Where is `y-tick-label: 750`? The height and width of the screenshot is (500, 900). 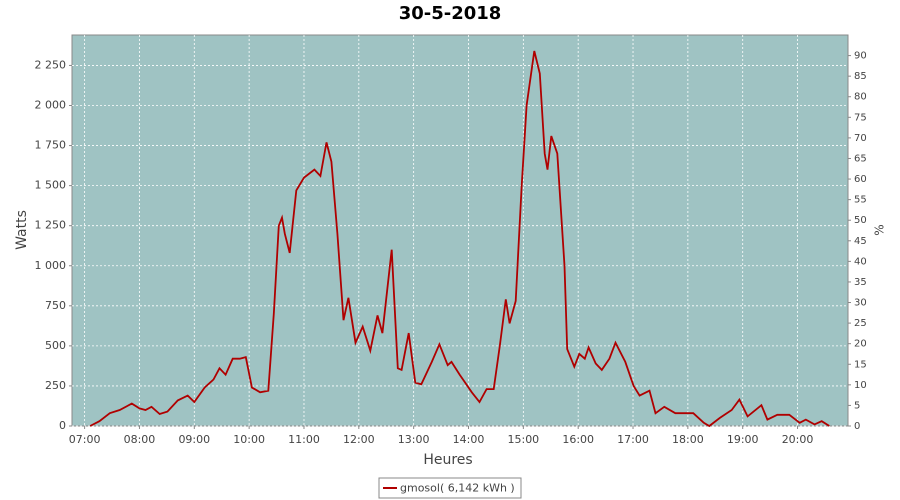
y-tick-label: 750 is located at coordinates (55, 305).